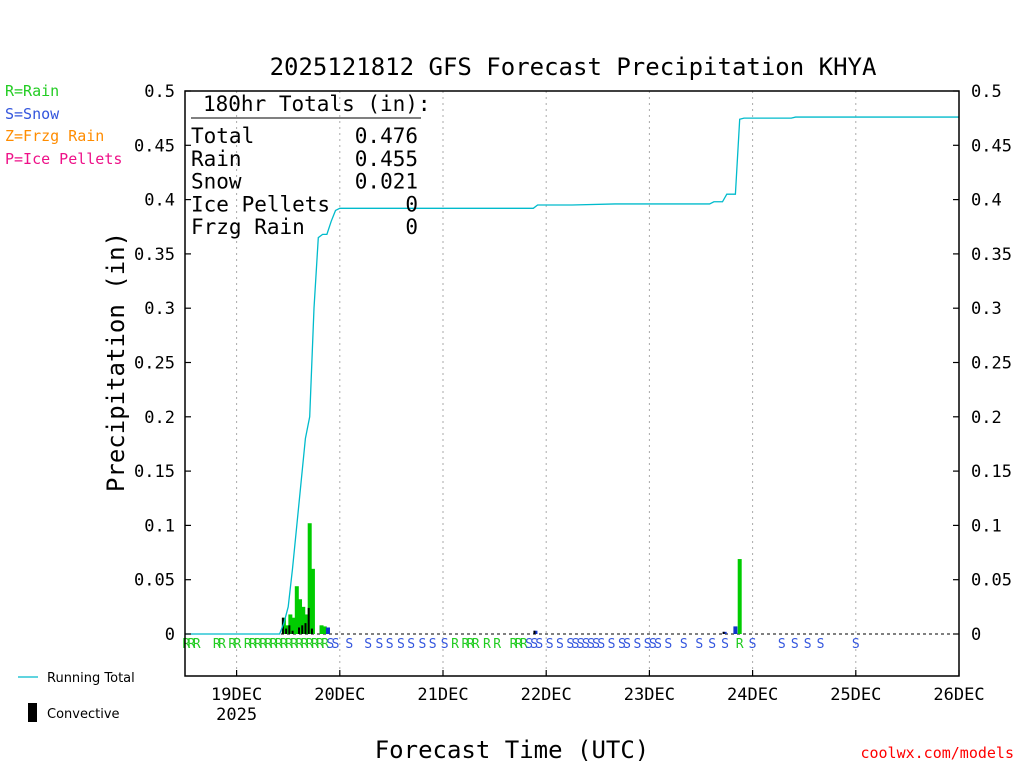 Image resolution: width=1024 pixels, height=768 pixels. What do you see at coordinates (386, 136) in the screenshot?
I see `totals-value: 0.476` at bounding box center [386, 136].